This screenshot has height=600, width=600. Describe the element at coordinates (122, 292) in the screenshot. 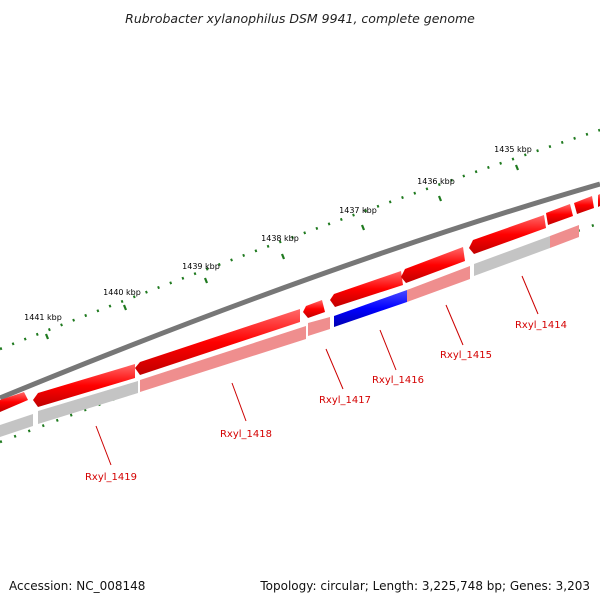

I see `scale-label: 1440 kbp` at that location.